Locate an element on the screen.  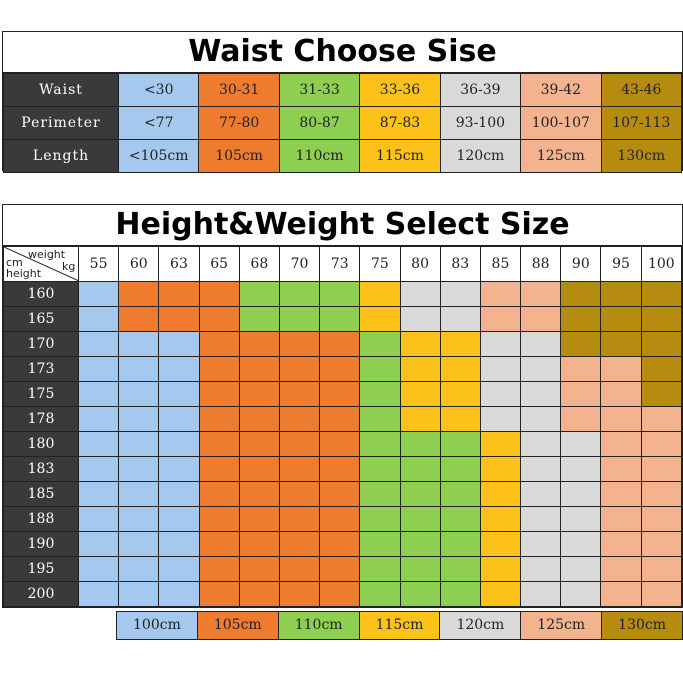
perimeter-cell: 100-107 is located at coordinates (561, 123).